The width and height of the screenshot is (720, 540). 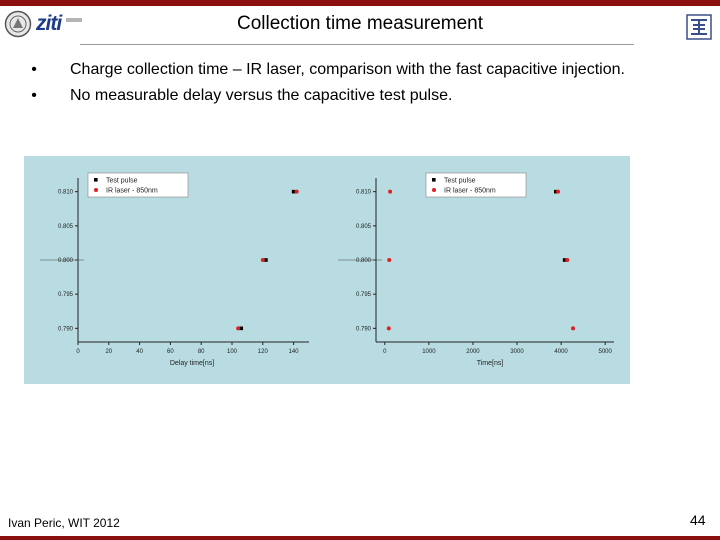 What do you see at coordinates (64, 523) in the screenshot?
I see `footer-author: Ivan Peric, WIT 2012` at bounding box center [64, 523].